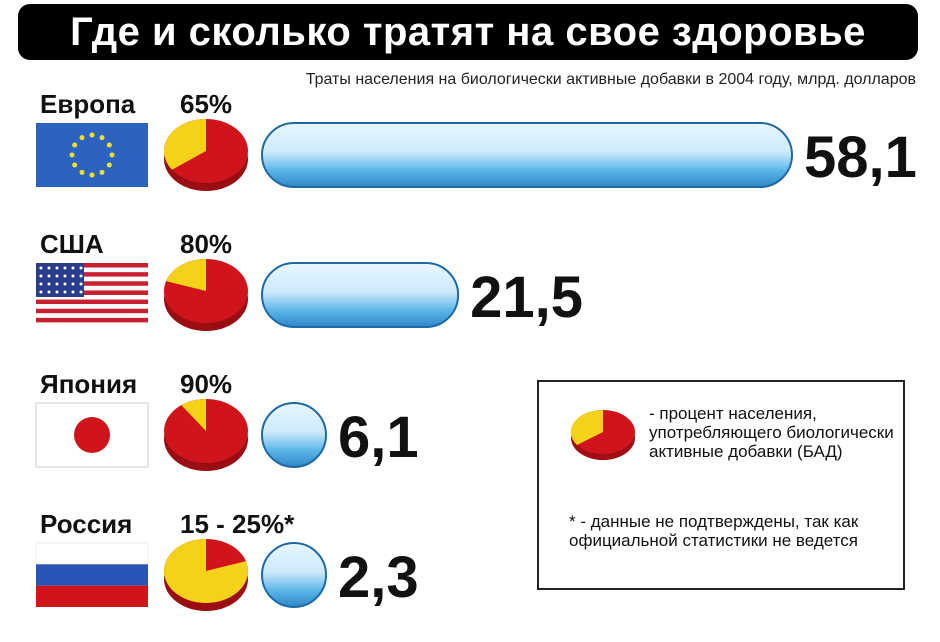 The width and height of the screenshot is (940, 642). What do you see at coordinates (86, 524) in the screenshot?
I see `country-label: Россия` at bounding box center [86, 524].